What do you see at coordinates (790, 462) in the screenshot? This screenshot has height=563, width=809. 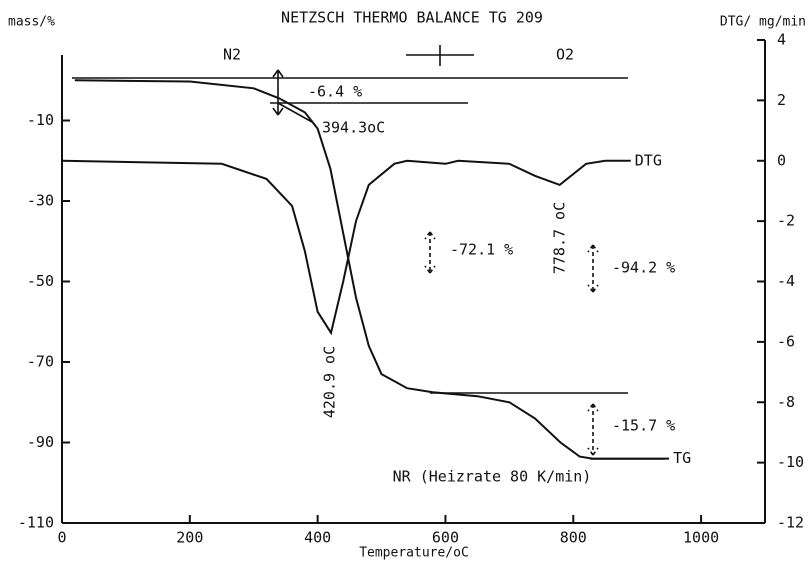 I see `y2-tick-label: -10` at bounding box center [790, 462].